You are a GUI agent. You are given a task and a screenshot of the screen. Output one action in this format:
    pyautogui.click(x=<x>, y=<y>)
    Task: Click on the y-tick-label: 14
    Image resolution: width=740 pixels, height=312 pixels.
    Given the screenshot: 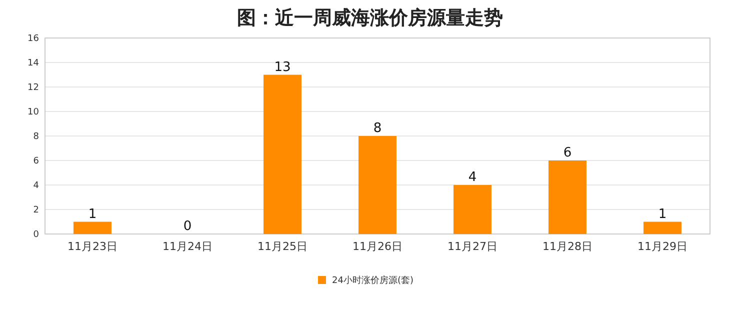 What is the action you would take?
    pyautogui.click(x=34, y=63)
    